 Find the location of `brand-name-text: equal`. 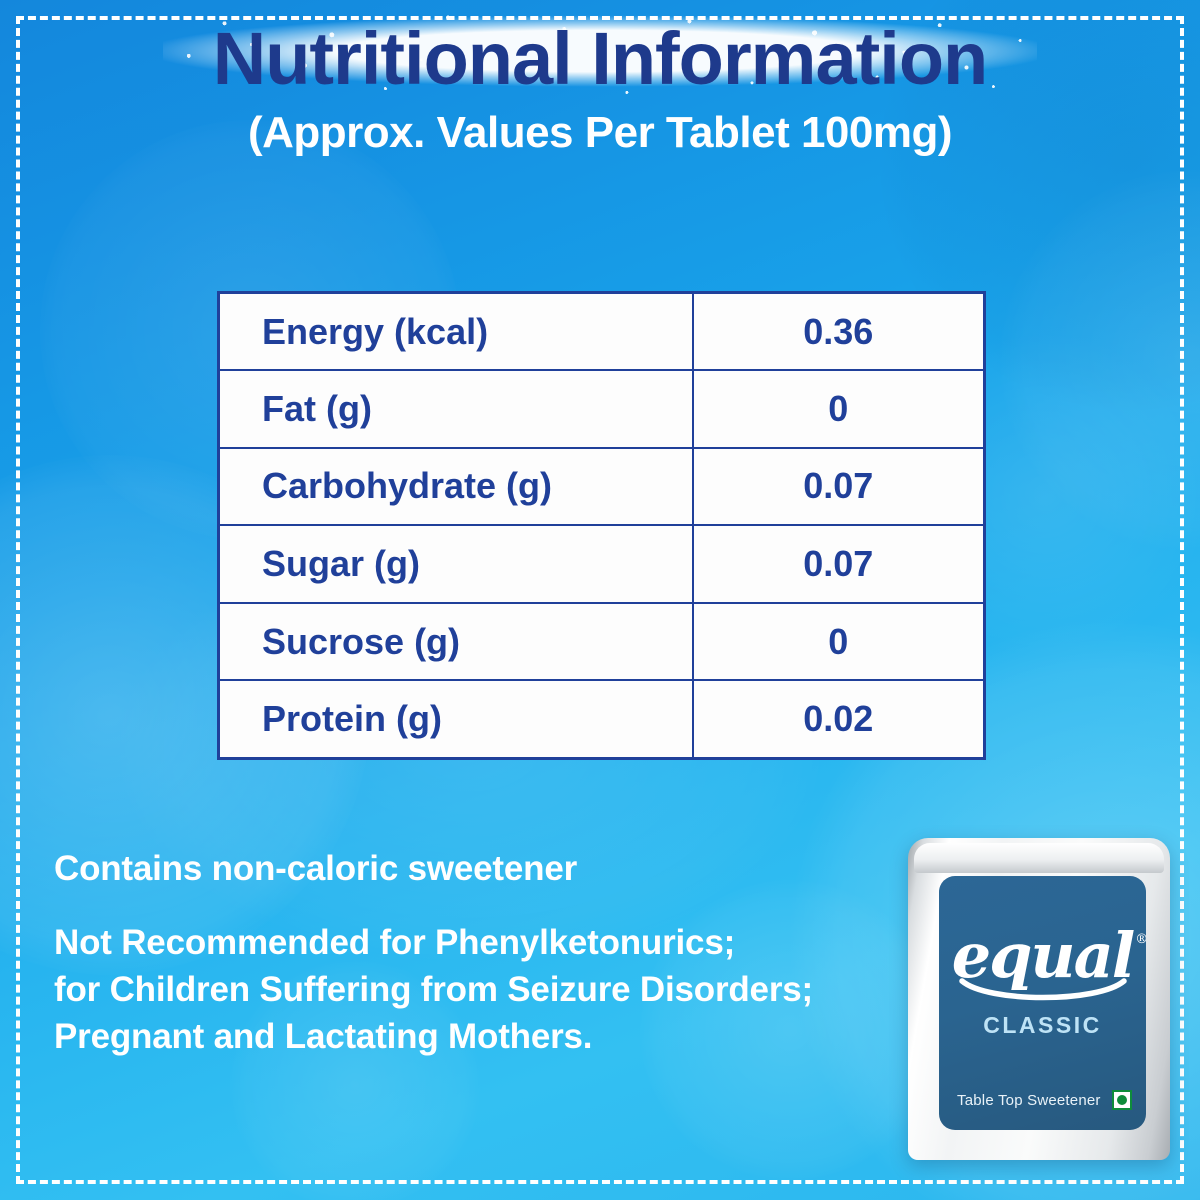

brand-name-text: equal is located at coordinates (1043, 955).